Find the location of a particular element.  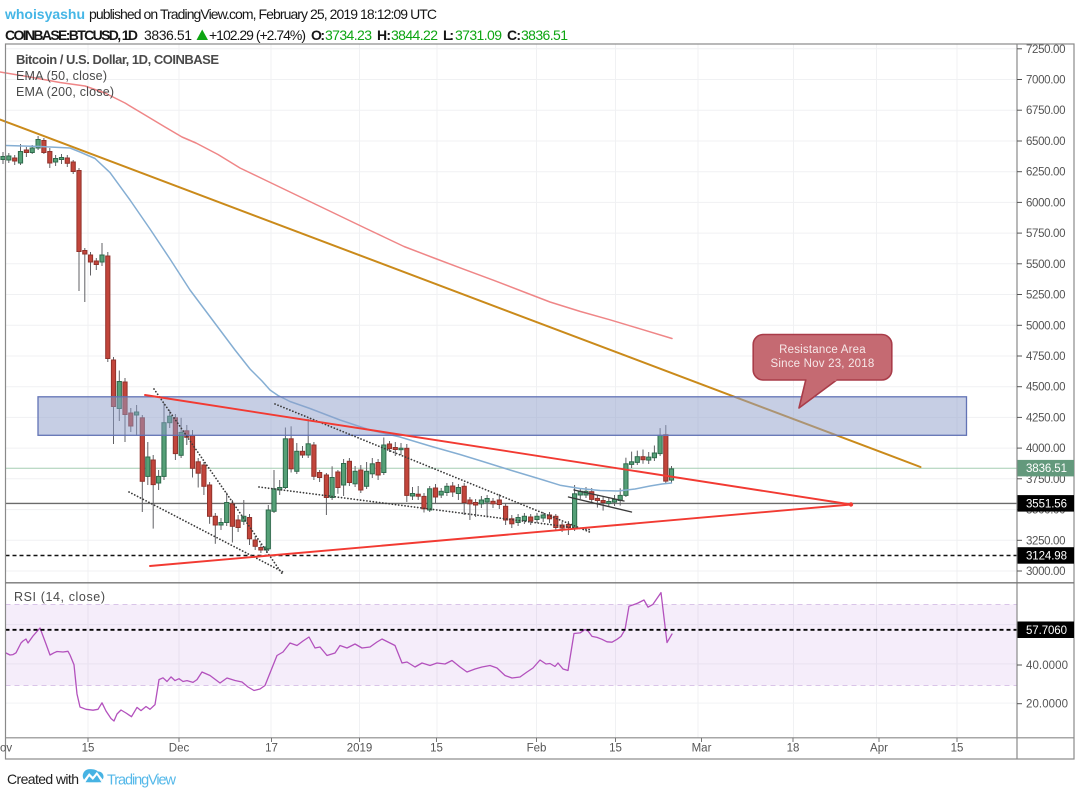

svg-text: L: is located at coordinates (448, 35).